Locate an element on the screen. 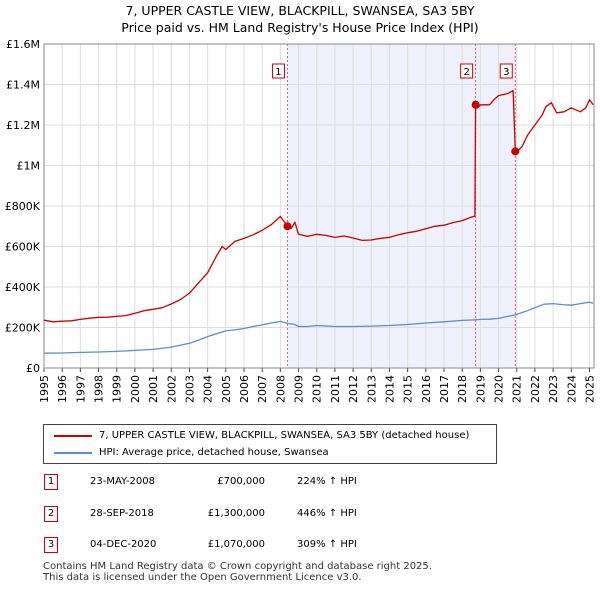 The image size is (600, 590). x-tick-label: 2010 is located at coordinates (317, 389).